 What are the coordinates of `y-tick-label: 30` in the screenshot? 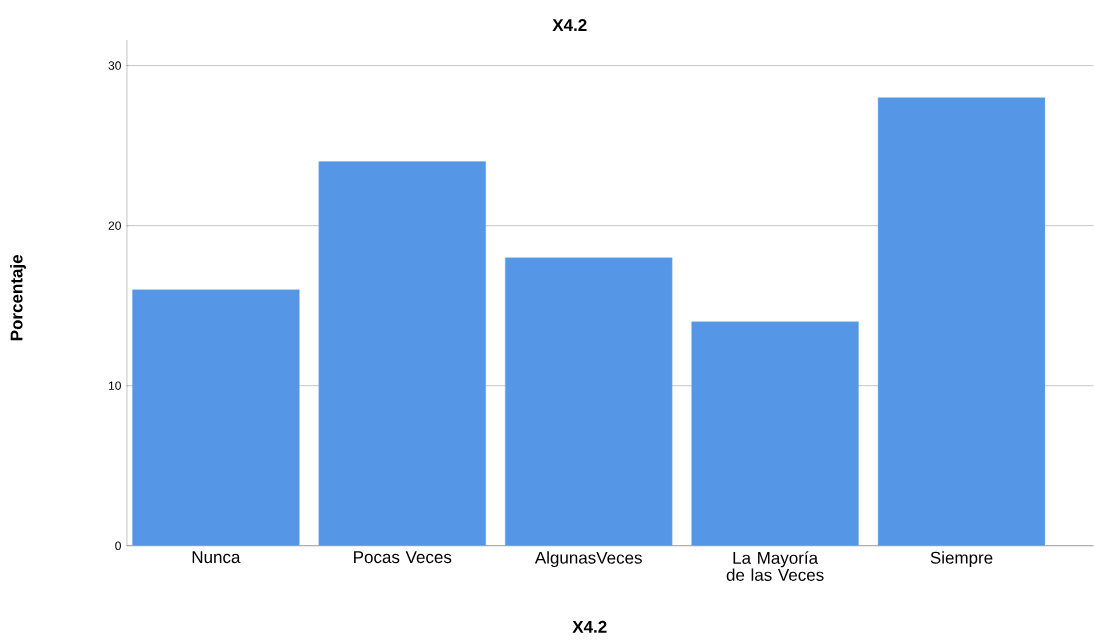 It's located at (114, 65).